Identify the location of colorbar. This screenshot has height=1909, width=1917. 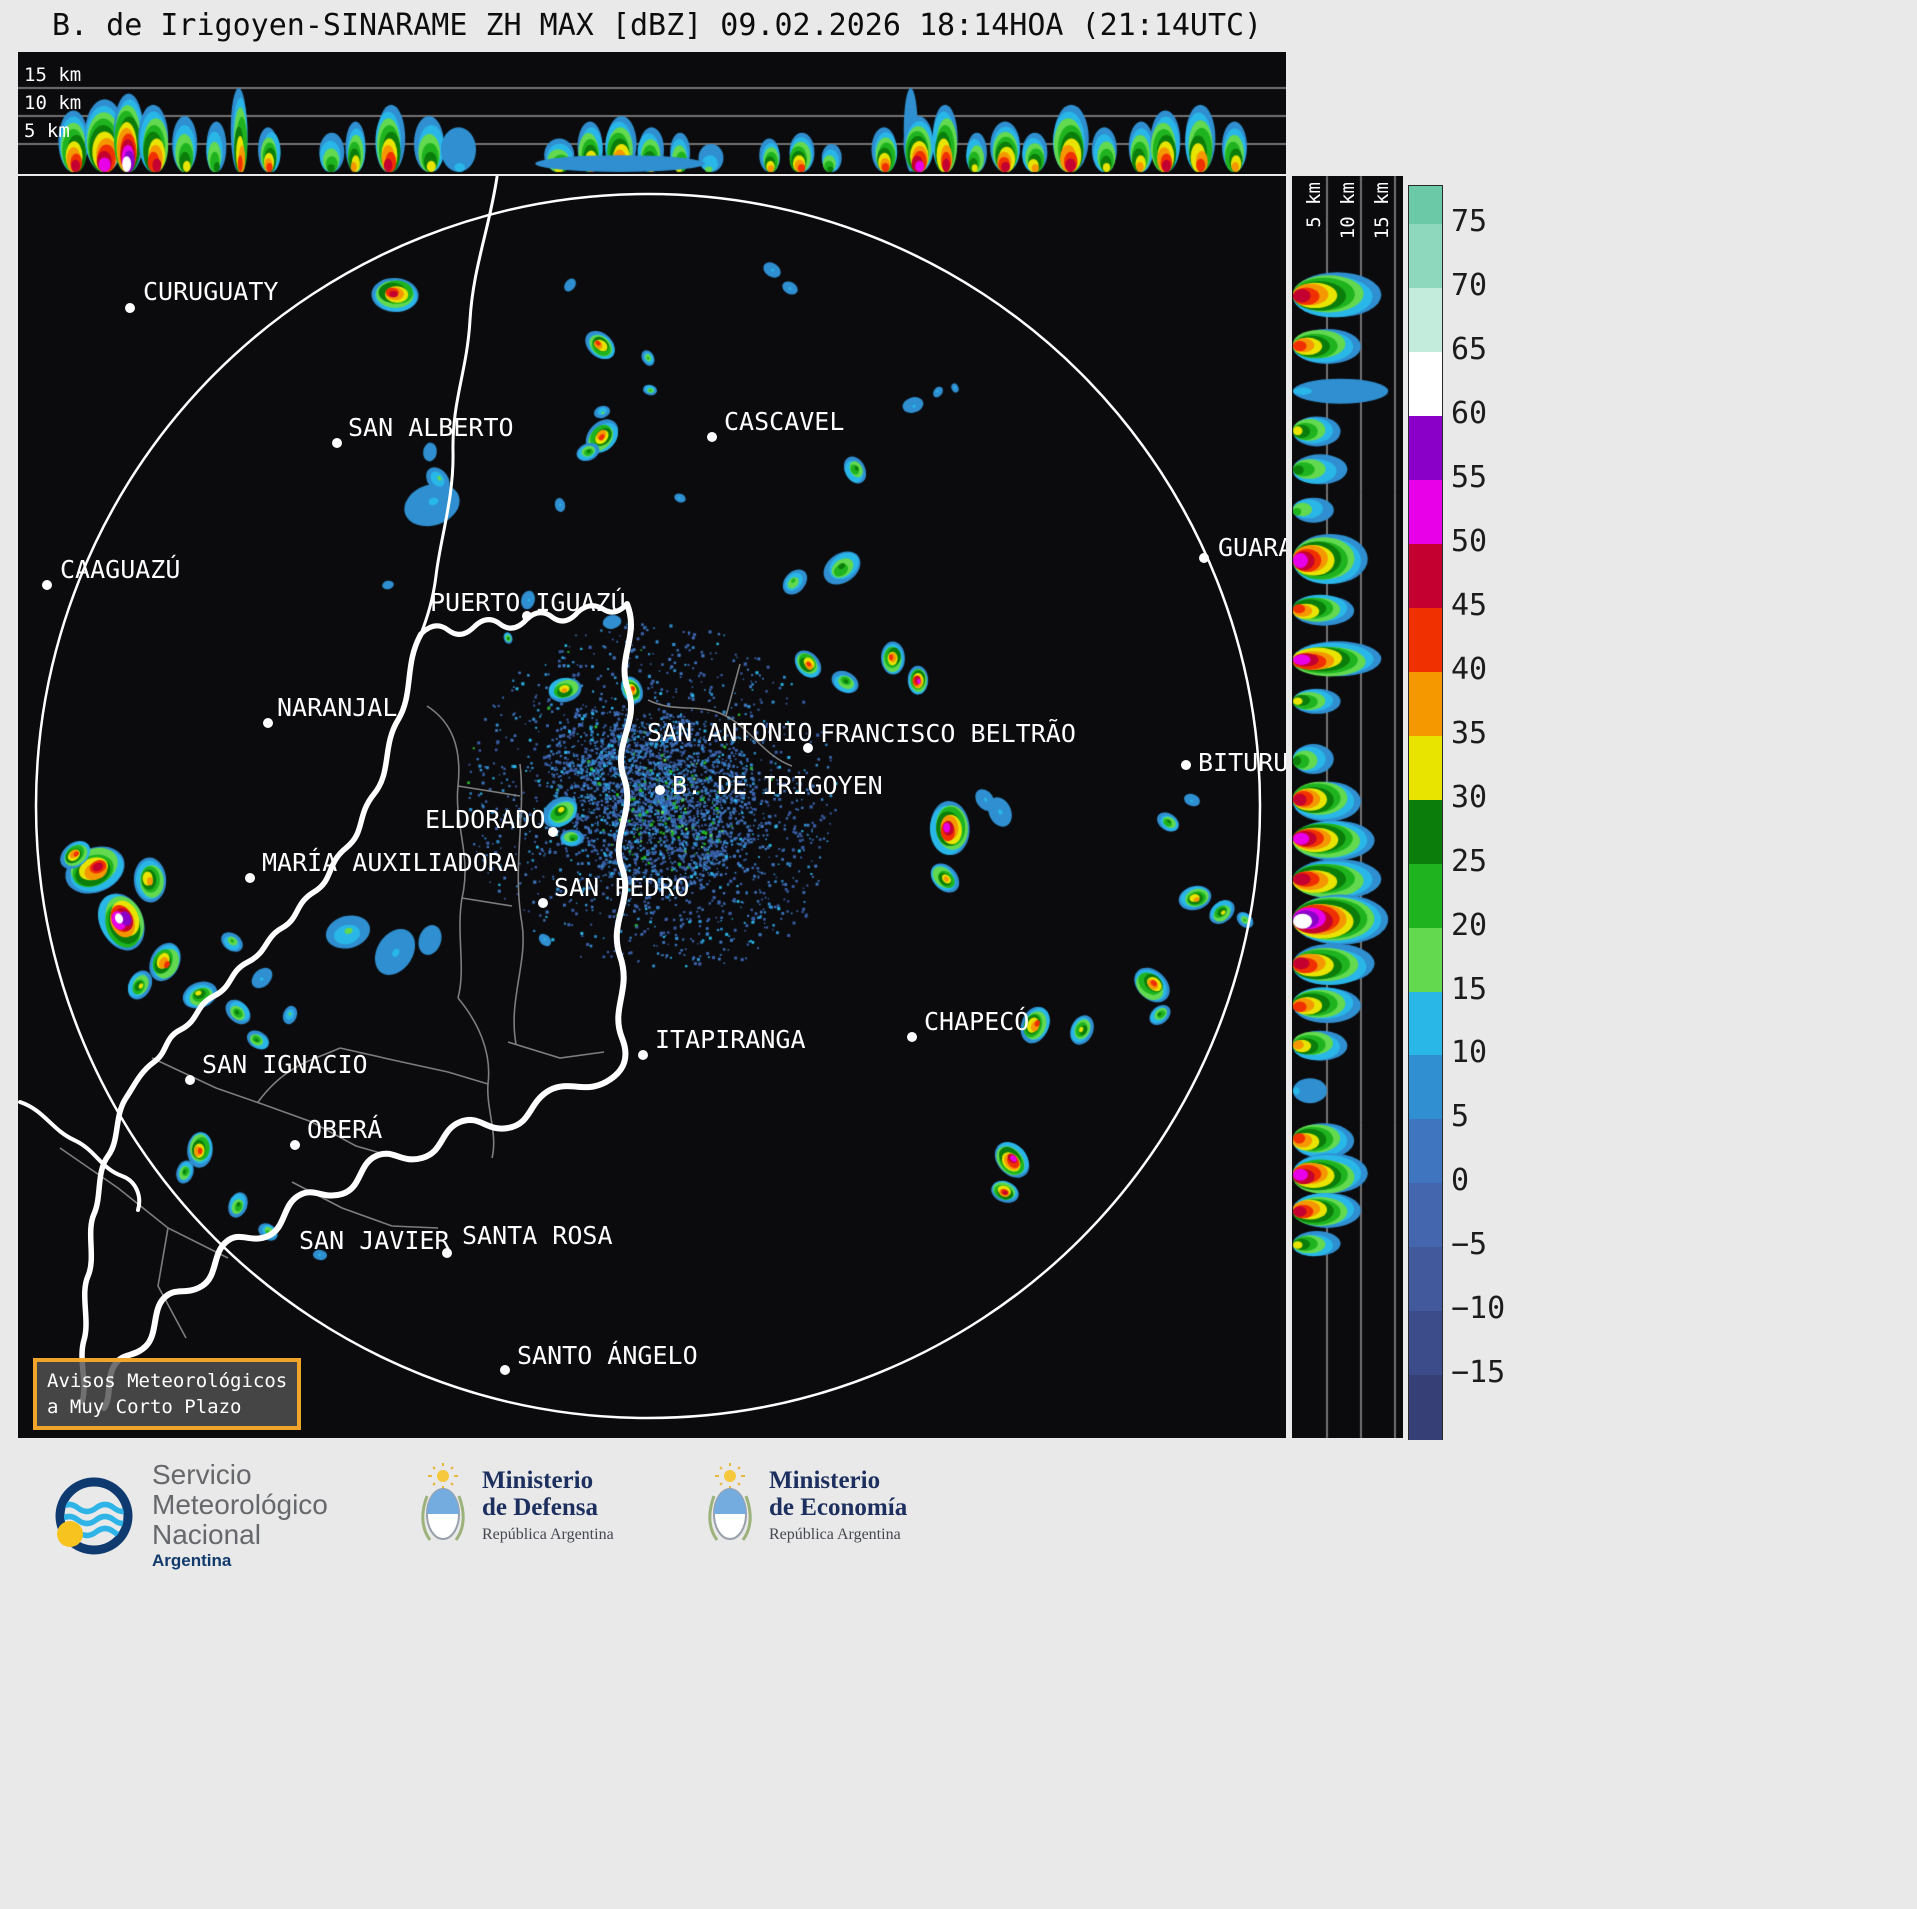
(1425, 812).